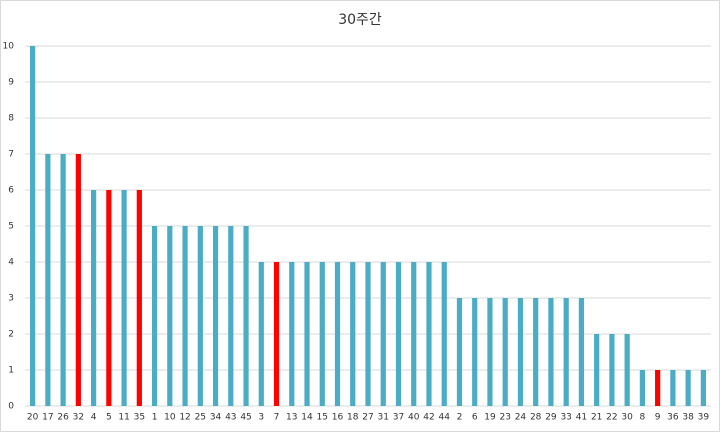 The image size is (720, 432). I want to click on x-tick-label: 8, so click(643, 418).